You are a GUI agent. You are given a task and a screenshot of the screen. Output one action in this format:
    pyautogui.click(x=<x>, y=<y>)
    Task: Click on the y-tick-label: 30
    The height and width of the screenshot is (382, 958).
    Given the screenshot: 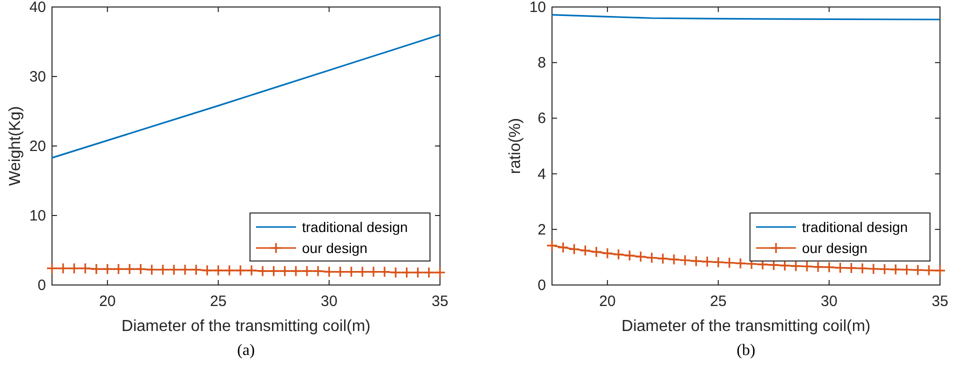 What is the action you would take?
    pyautogui.click(x=37, y=77)
    